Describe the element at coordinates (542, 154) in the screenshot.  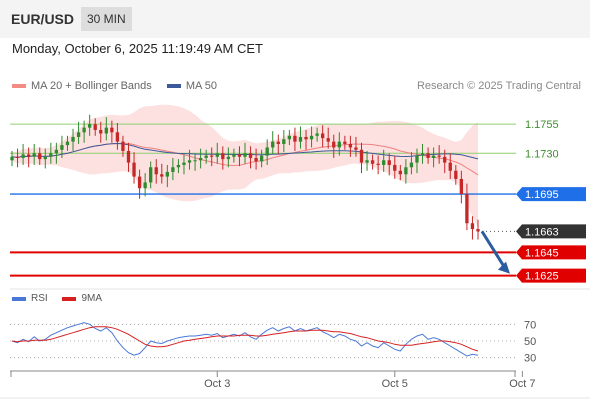
I see `level-label-1.1730: 1.1730` at that location.